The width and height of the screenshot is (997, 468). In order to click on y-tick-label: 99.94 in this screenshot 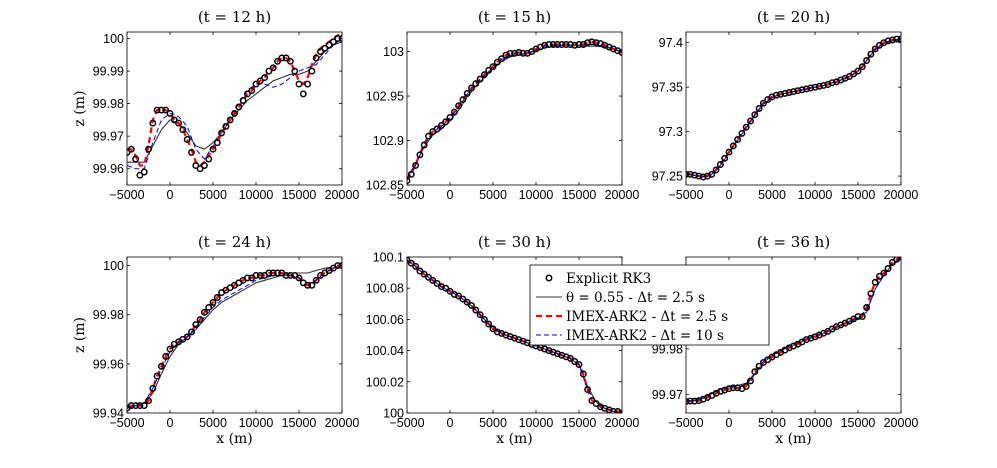, I will do `click(108, 414)`.